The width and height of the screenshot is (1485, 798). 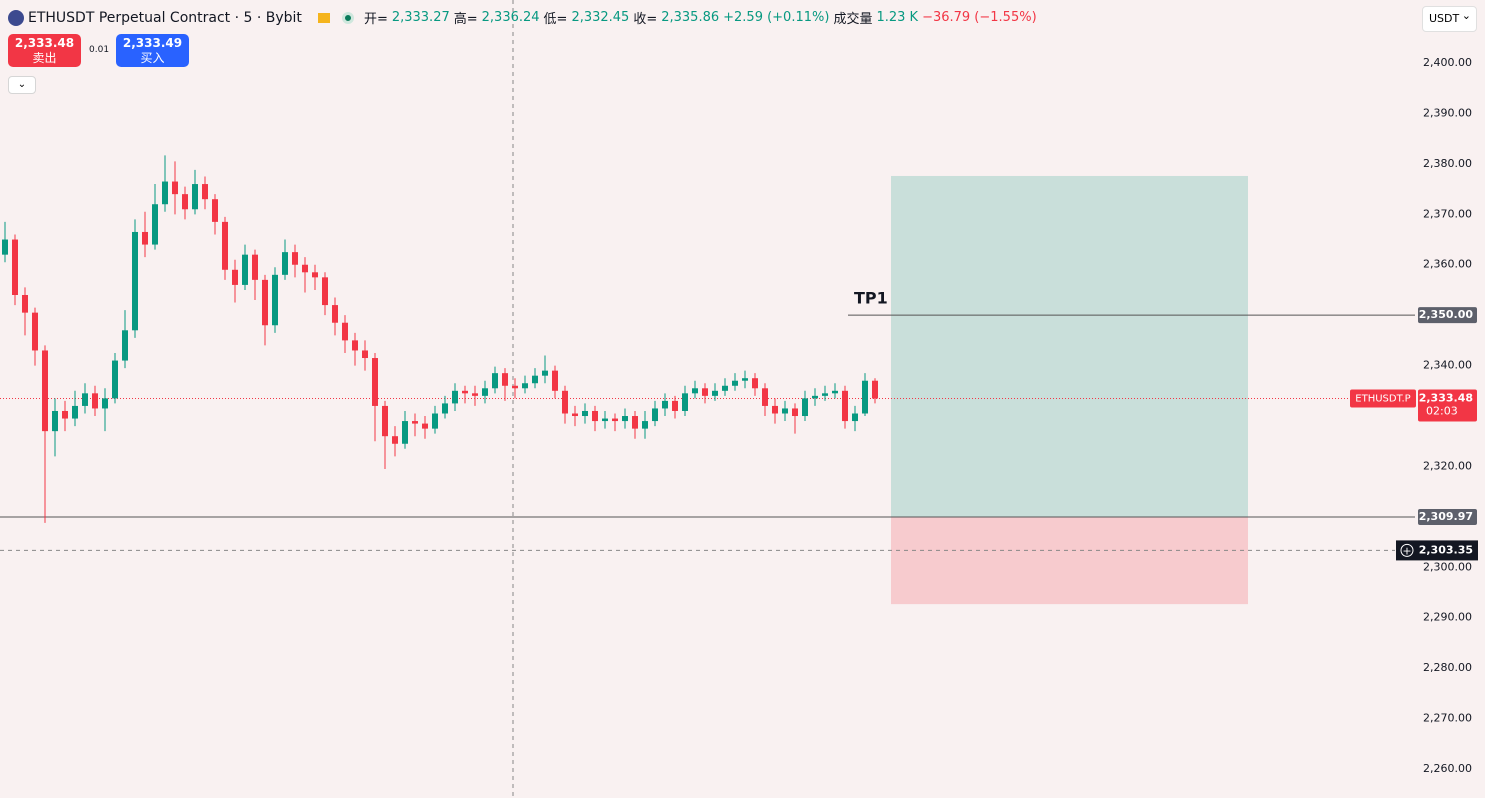 What do you see at coordinates (555, 19) in the screenshot?
I see `ohlc-label: 低=` at bounding box center [555, 19].